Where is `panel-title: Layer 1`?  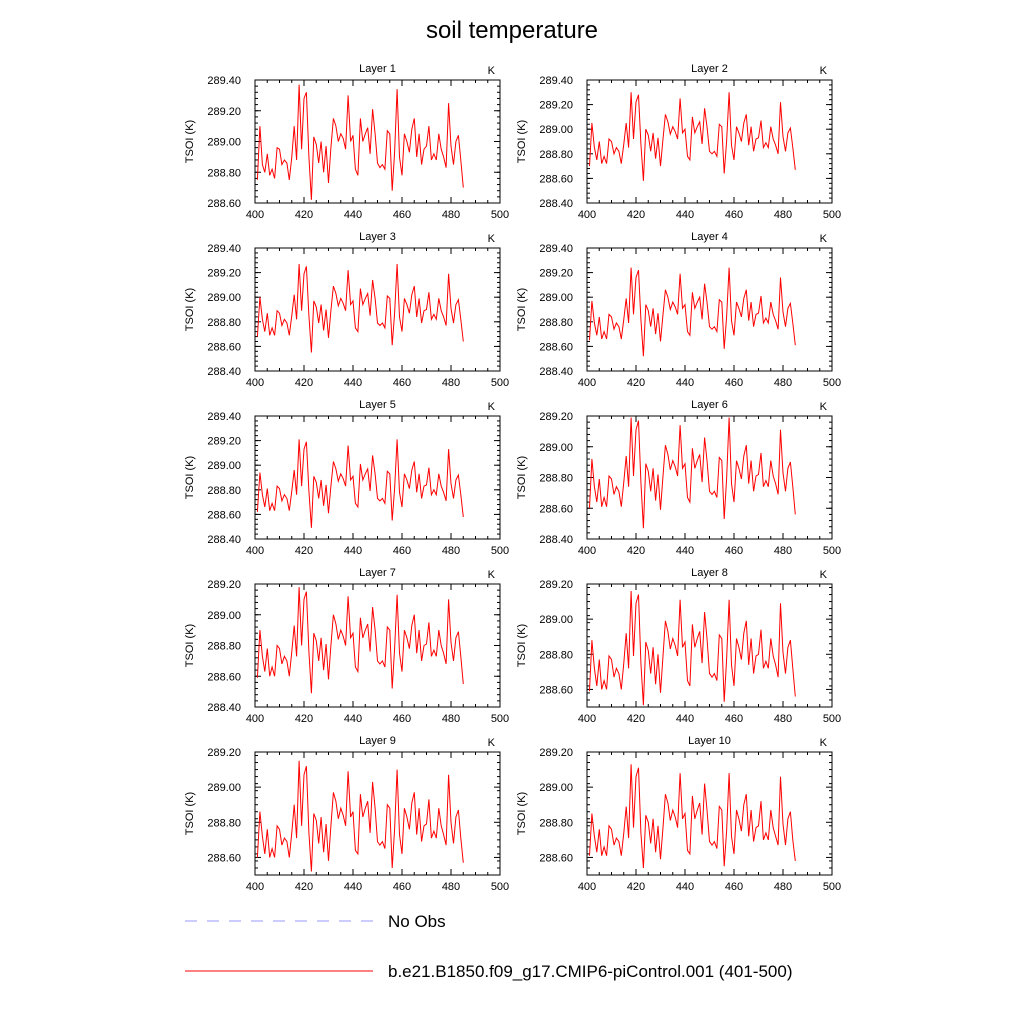 panel-title: Layer 1 is located at coordinates (377, 69).